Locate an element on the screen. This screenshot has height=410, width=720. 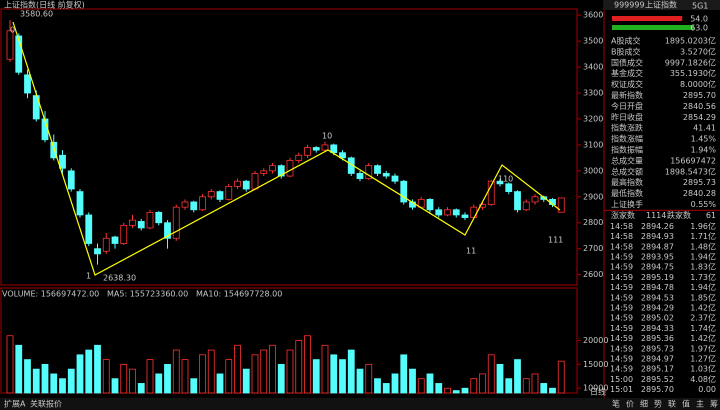
tick-price: 2895.73 is located at coordinates (657, 348).